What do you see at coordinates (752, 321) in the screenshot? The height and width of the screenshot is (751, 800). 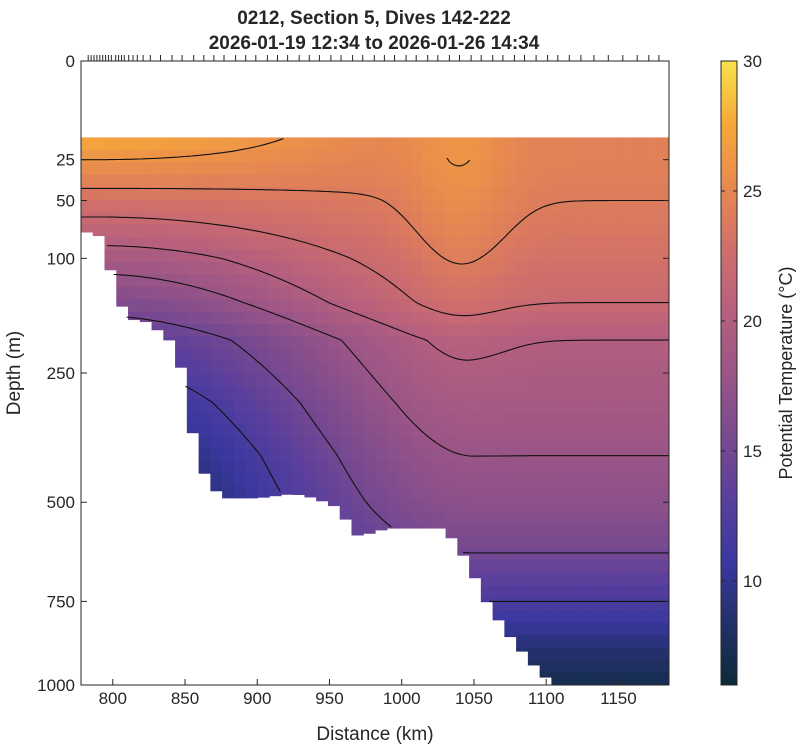 I see `colorbar-tick-label: 20` at bounding box center [752, 321].